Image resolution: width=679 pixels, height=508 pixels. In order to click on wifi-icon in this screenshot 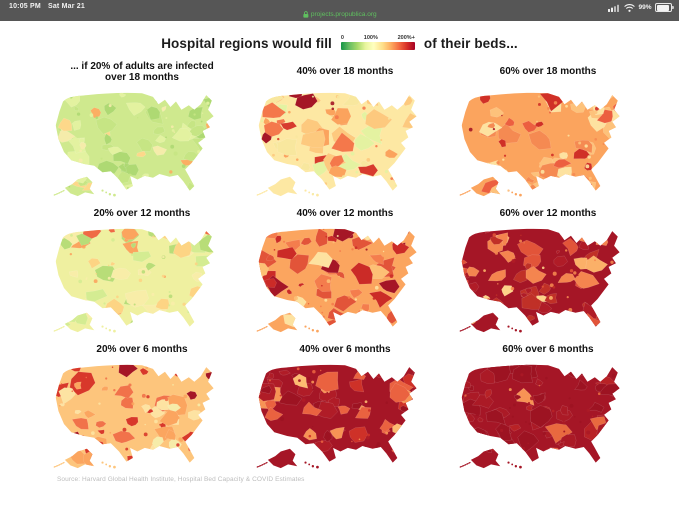, I will do `click(629, 7)`.